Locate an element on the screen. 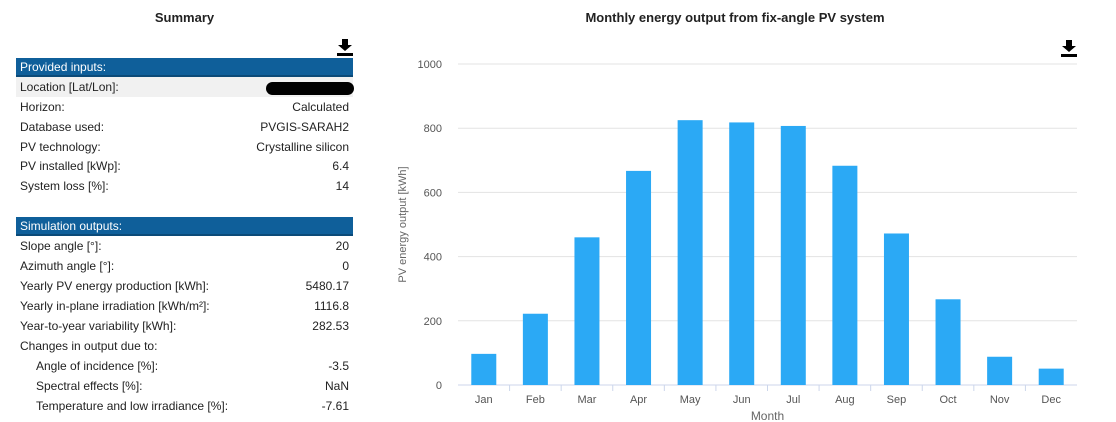  row-changes-heading: Changes in output due to: is located at coordinates (184, 346).